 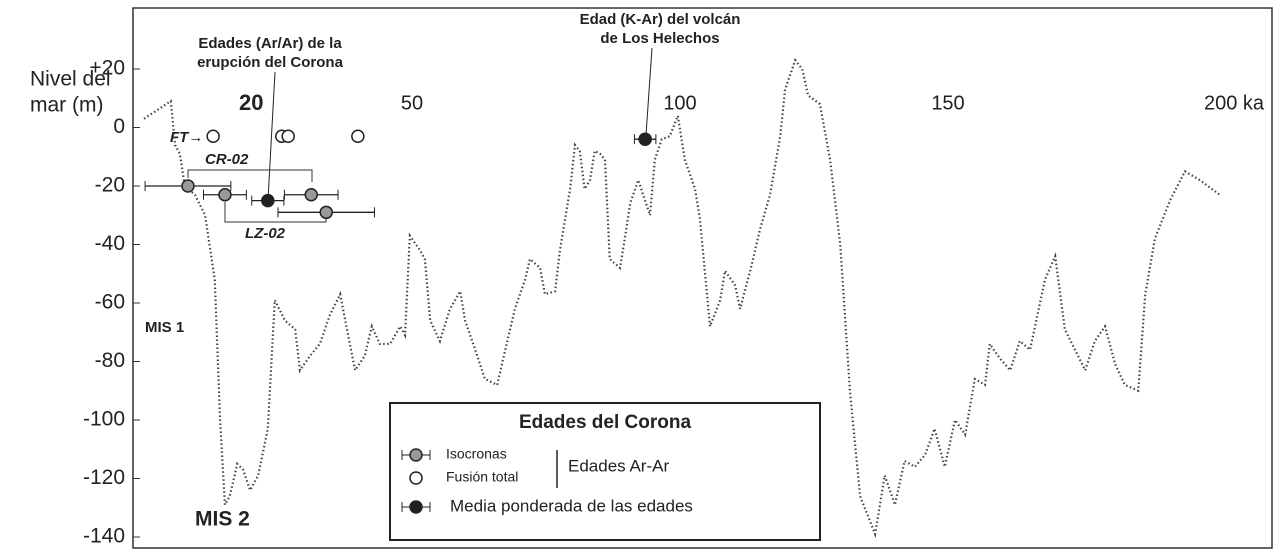 I want to click on y-tick-label: -60, so click(x=110, y=302).